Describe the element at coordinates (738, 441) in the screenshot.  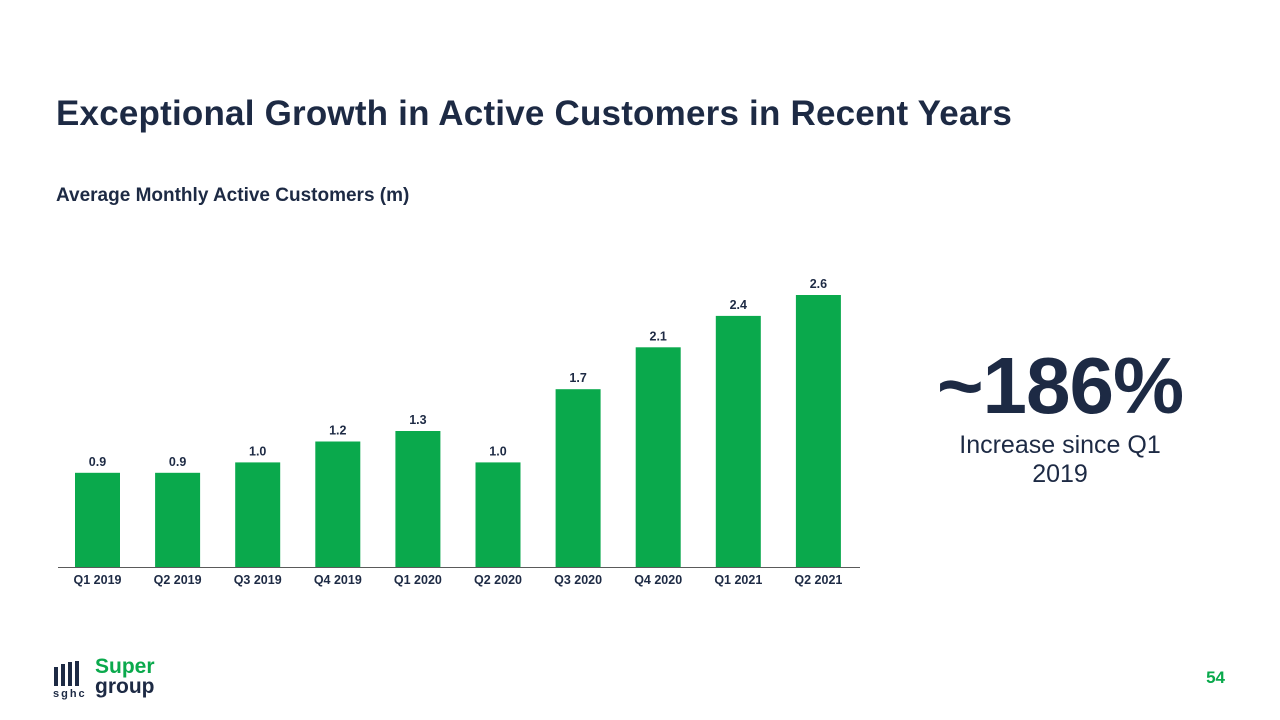
I see `bar-q1-2021` at that location.